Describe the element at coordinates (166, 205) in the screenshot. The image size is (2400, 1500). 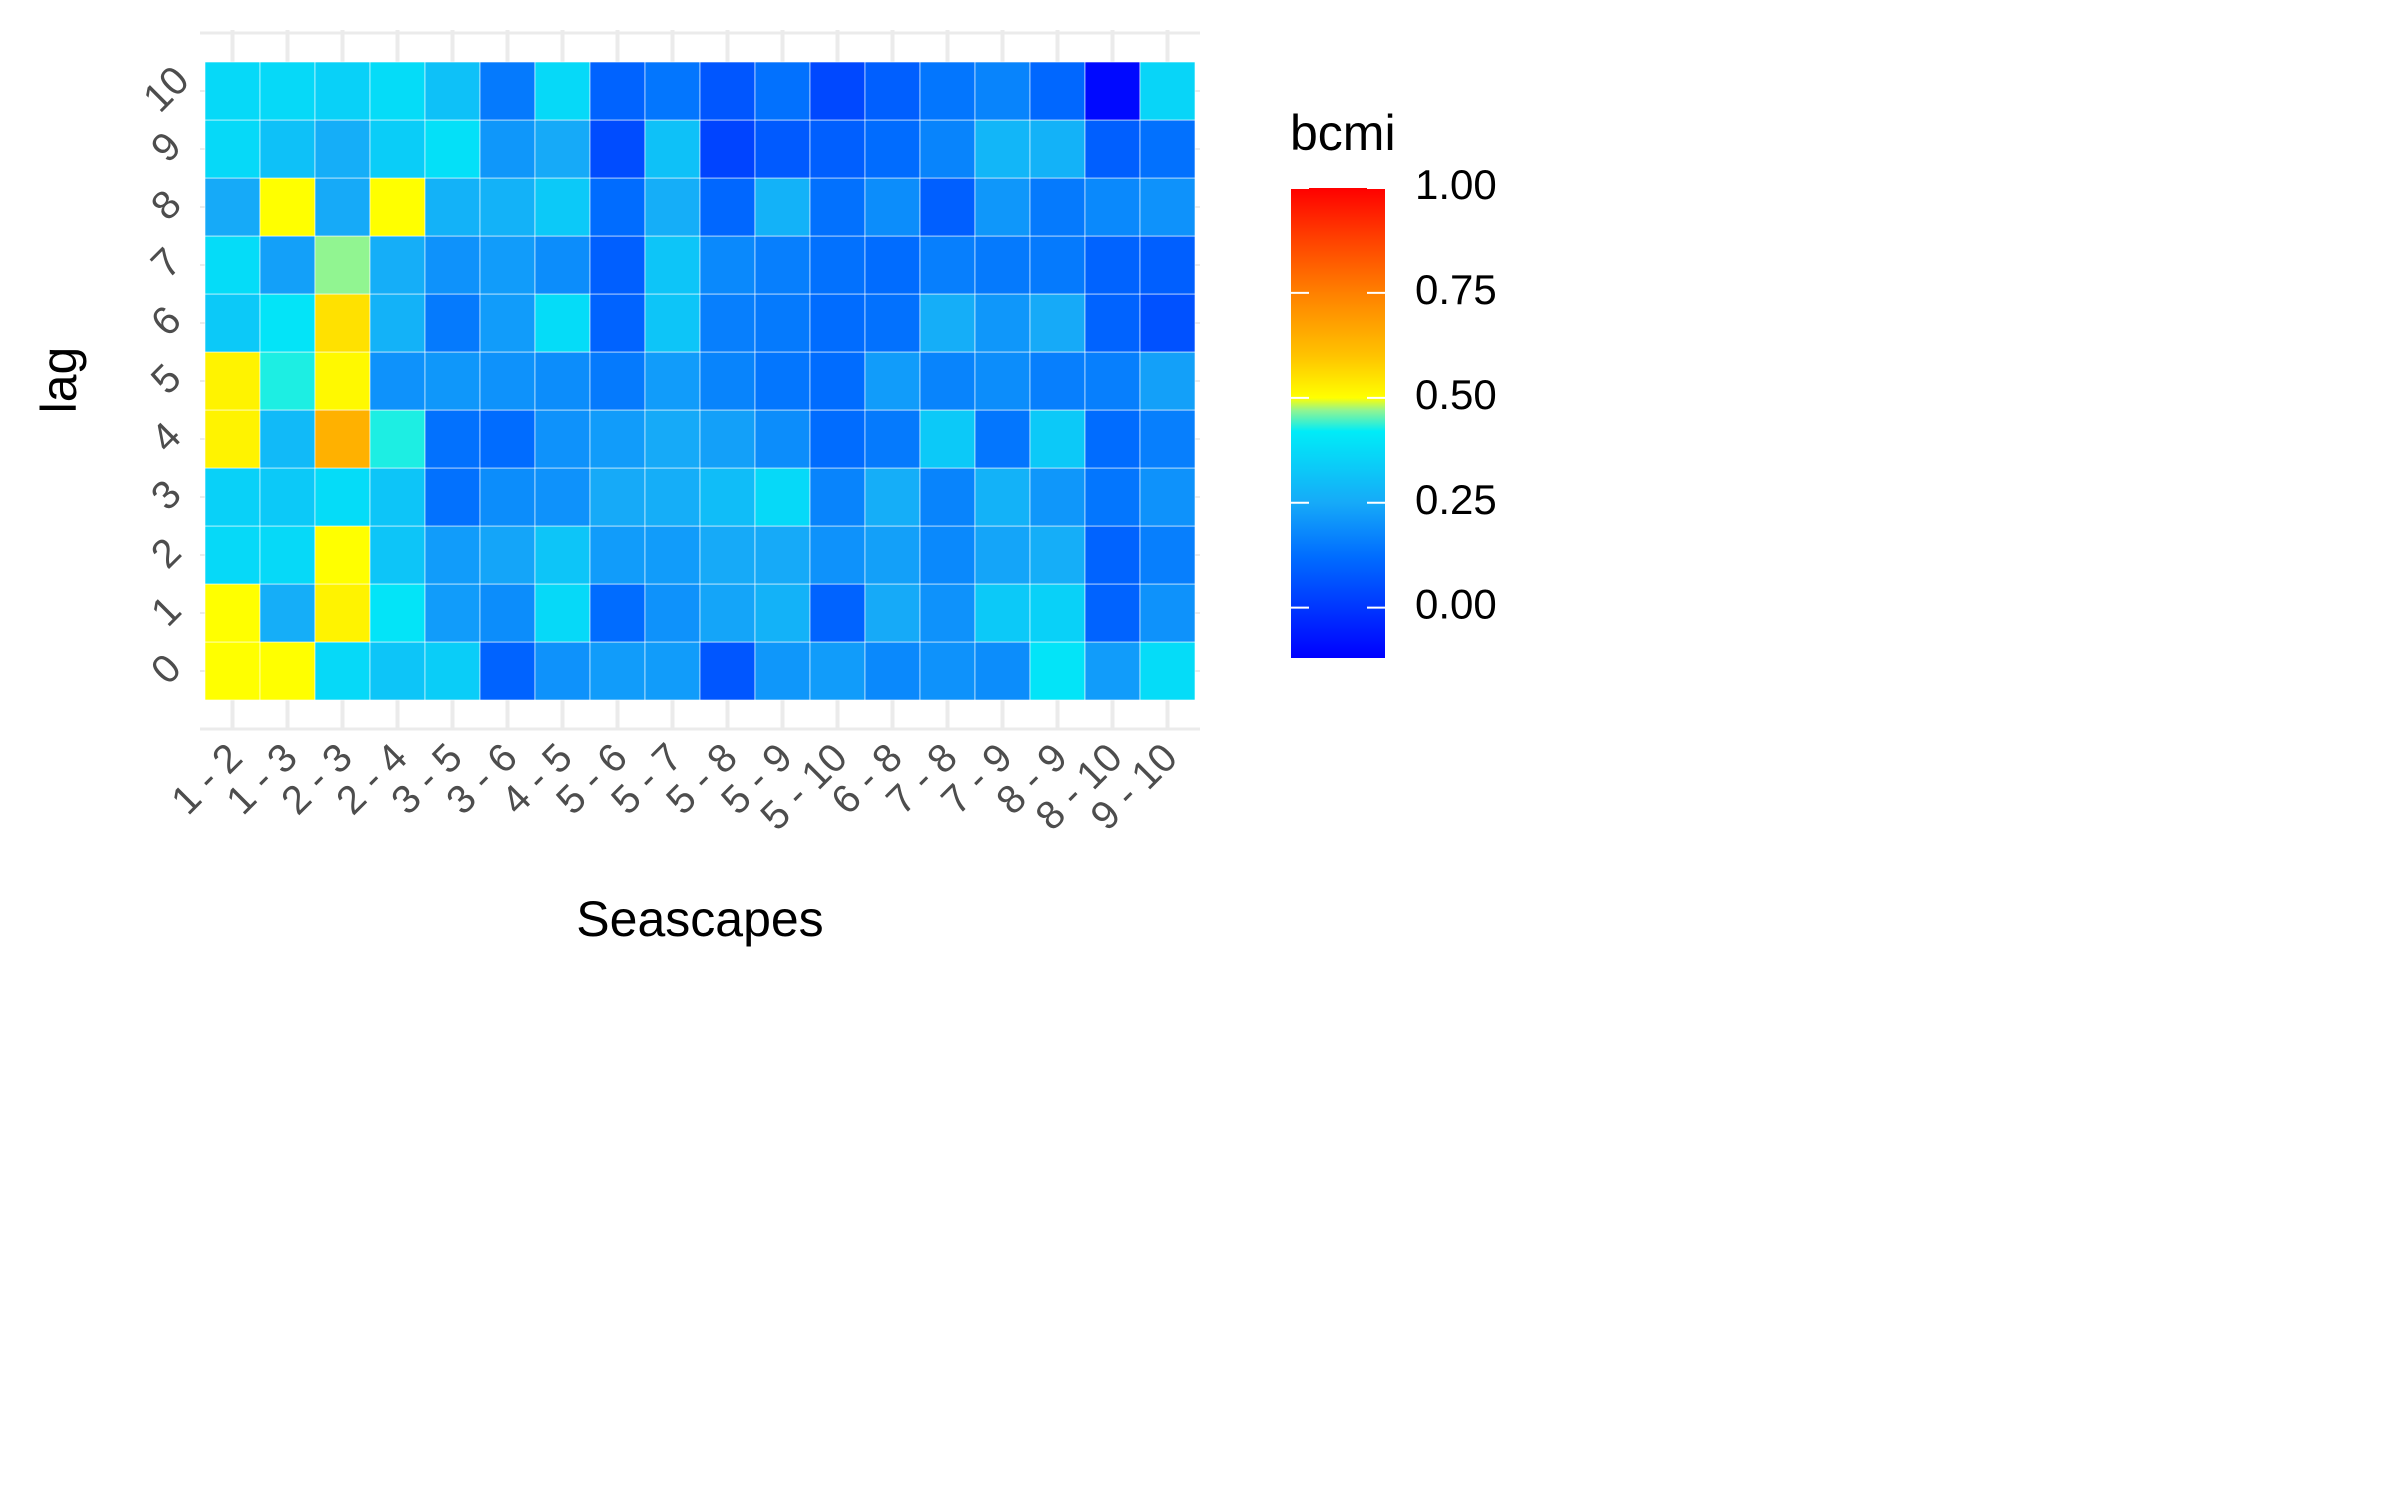
I see `y-tick-label: 8` at that location.